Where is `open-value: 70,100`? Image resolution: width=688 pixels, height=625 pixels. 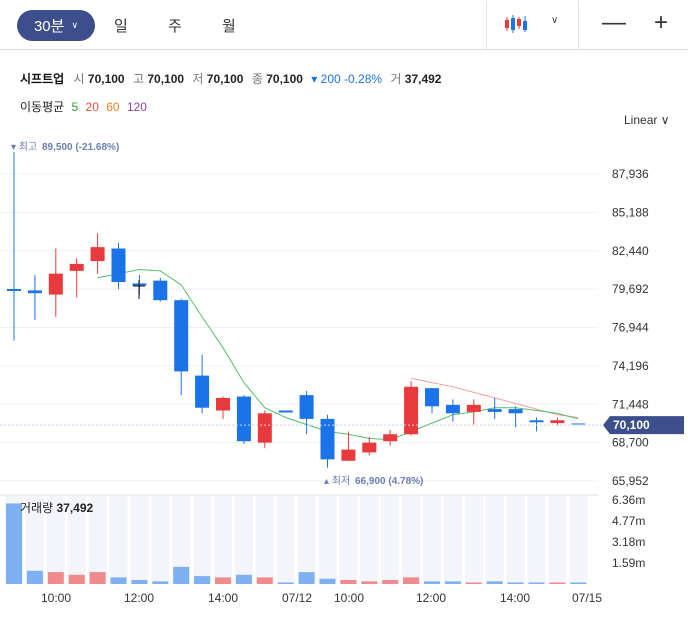 open-value: 70,100 is located at coordinates (106, 79).